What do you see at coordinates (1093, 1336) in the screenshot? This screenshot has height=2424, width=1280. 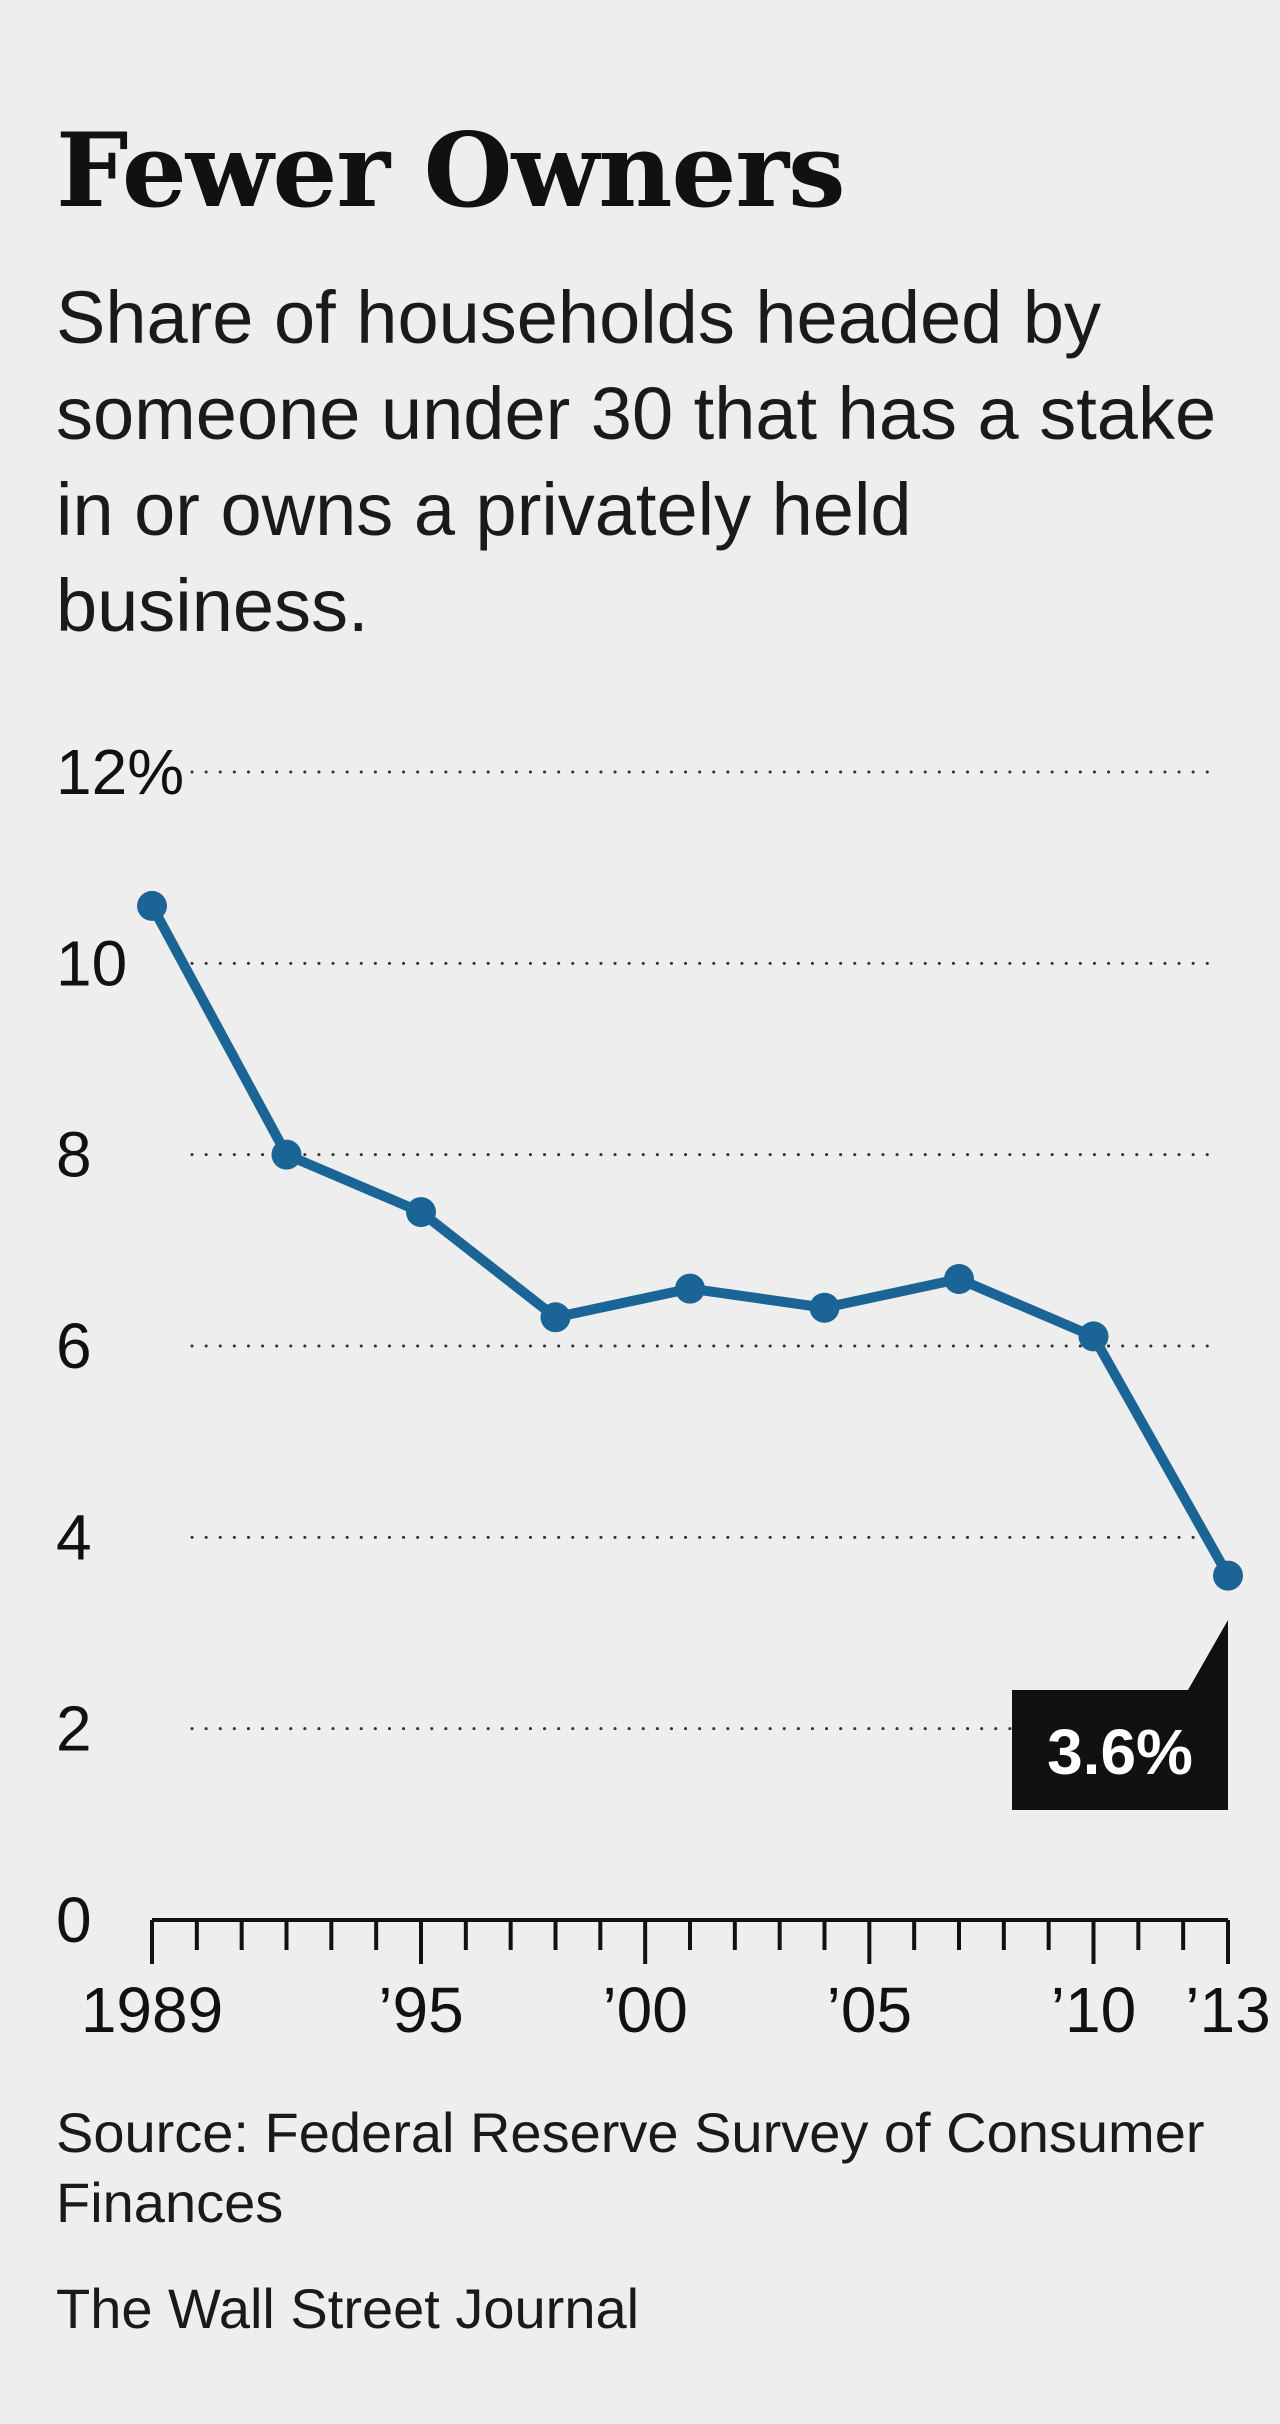 I see `data-point-2010` at bounding box center [1093, 1336].